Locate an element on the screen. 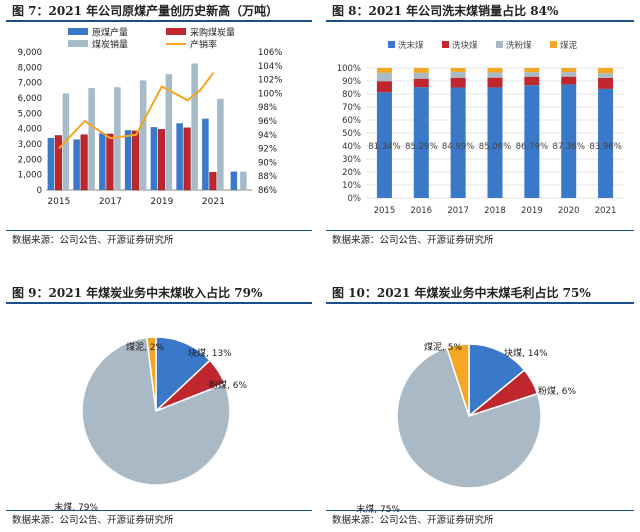 The image size is (640, 532). fig8-ytick-label: 0% is located at coordinates (355, 199).